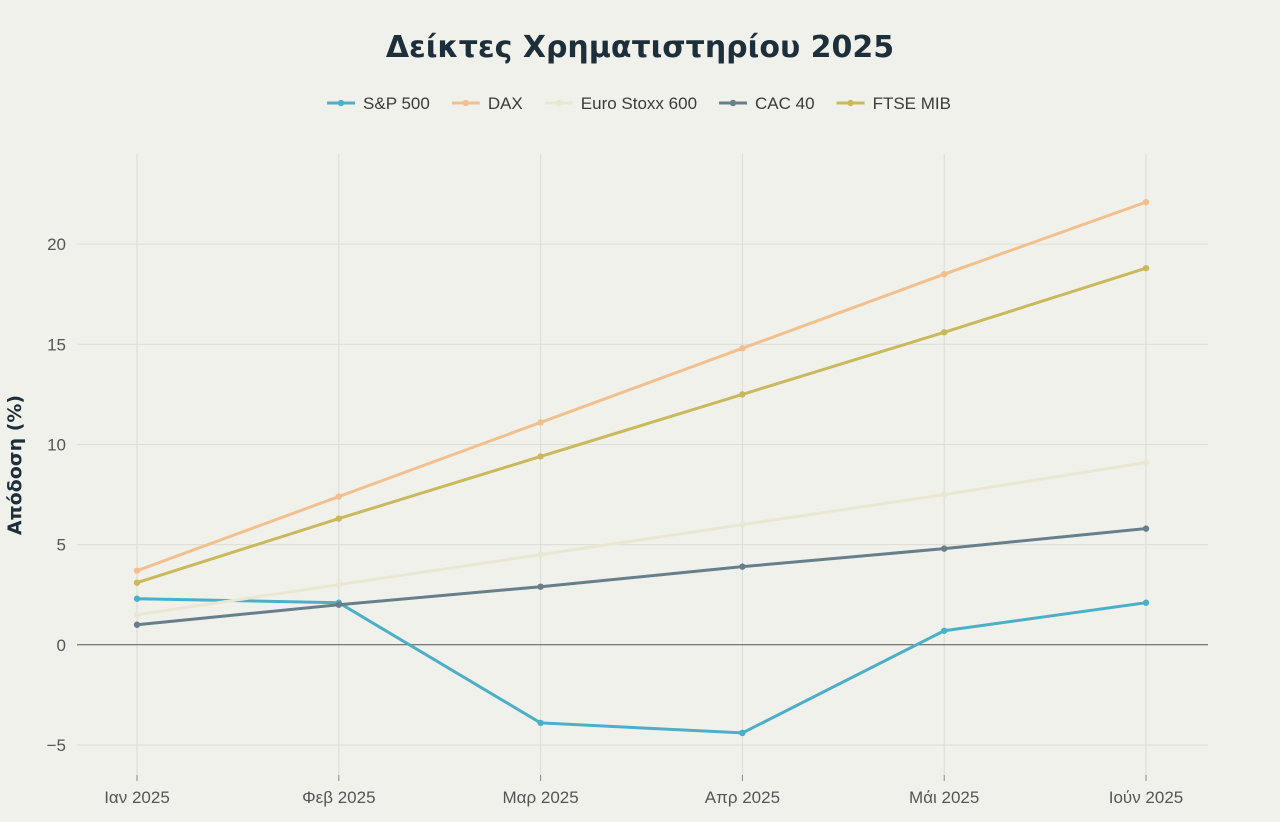 The image size is (1280, 822). What do you see at coordinates (505, 103) in the screenshot?
I see `legend-label: DAX` at bounding box center [505, 103].